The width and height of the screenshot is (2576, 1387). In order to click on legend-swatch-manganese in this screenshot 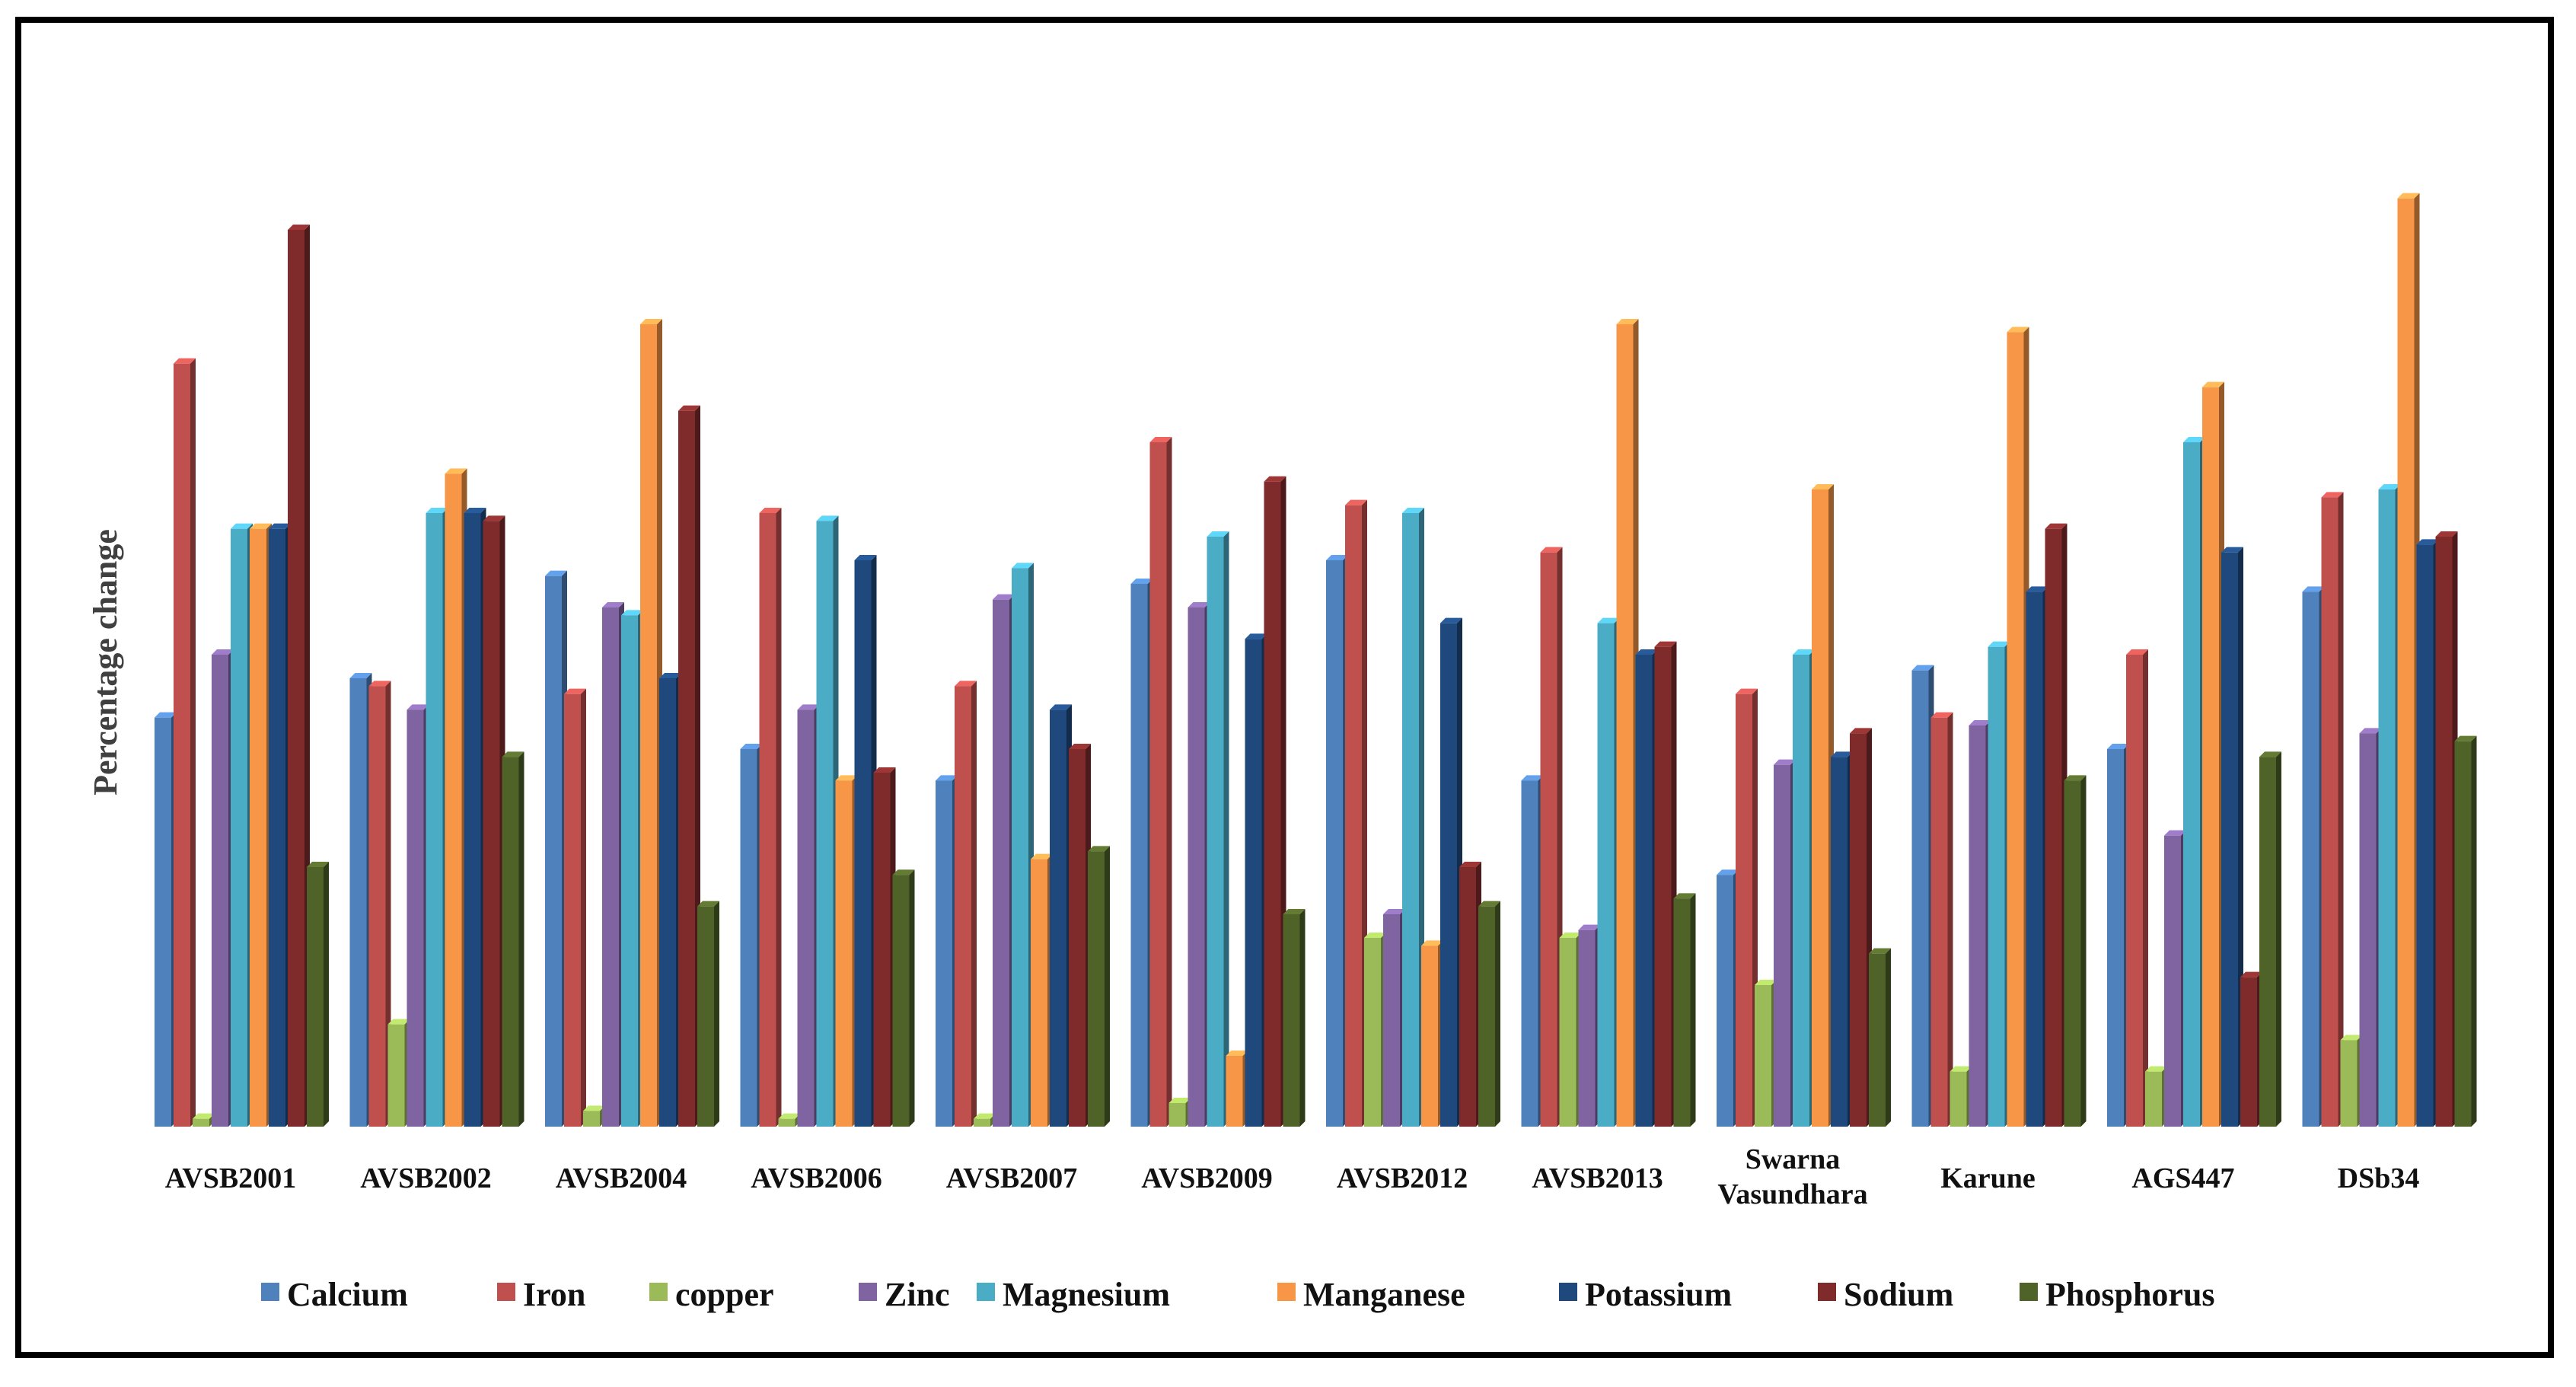, I will do `click(1287, 1292)`.